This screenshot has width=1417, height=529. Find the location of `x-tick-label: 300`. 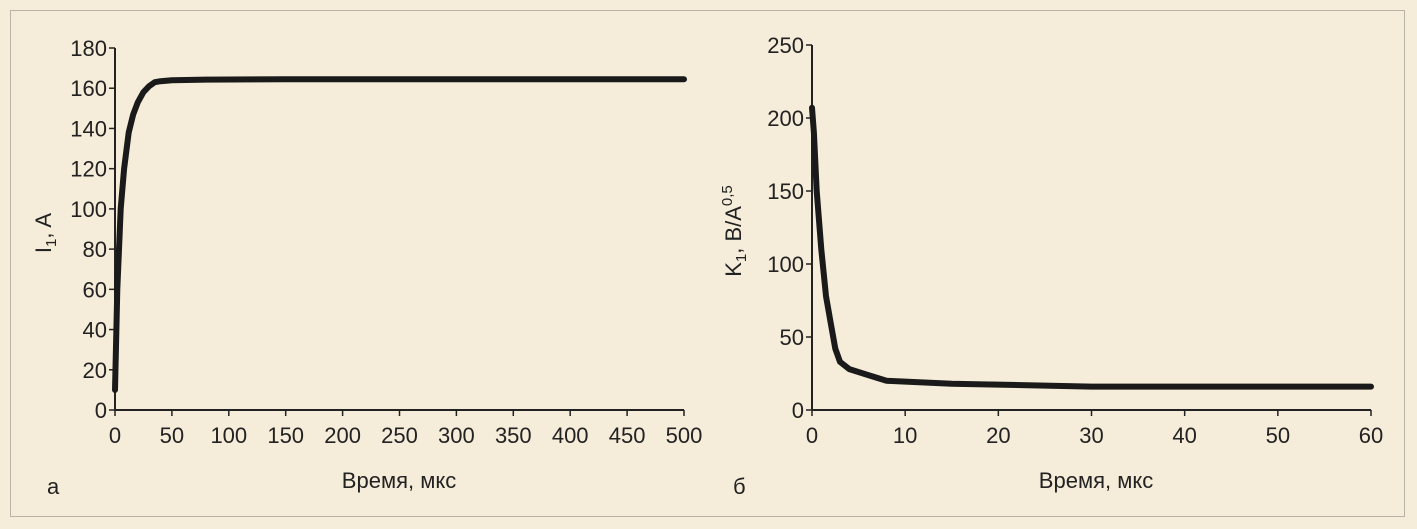

x-tick-label: 300 is located at coordinates (456, 435).